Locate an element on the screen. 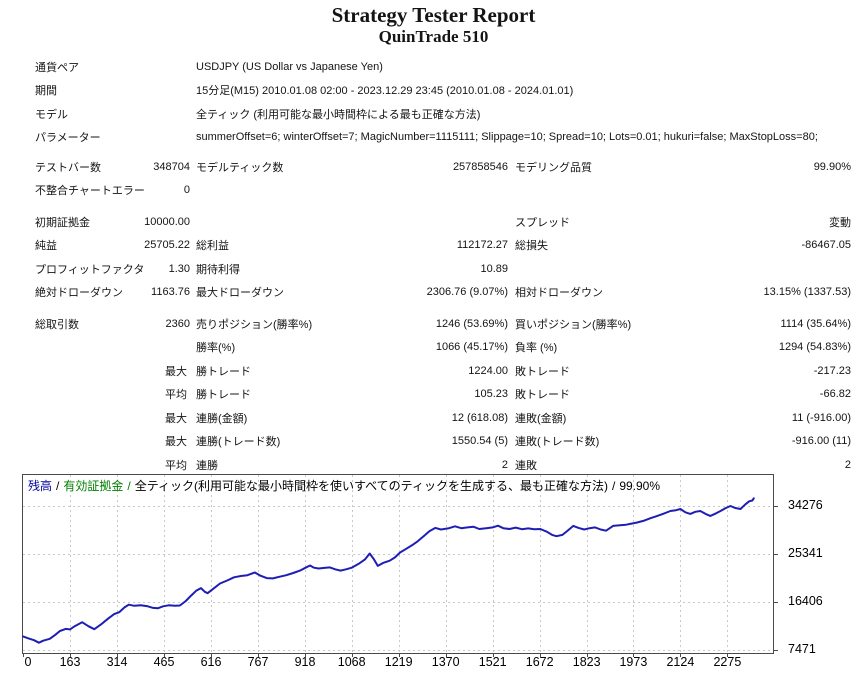 The image size is (867, 673). row-label: 総利益 is located at coordinates (212, 246).